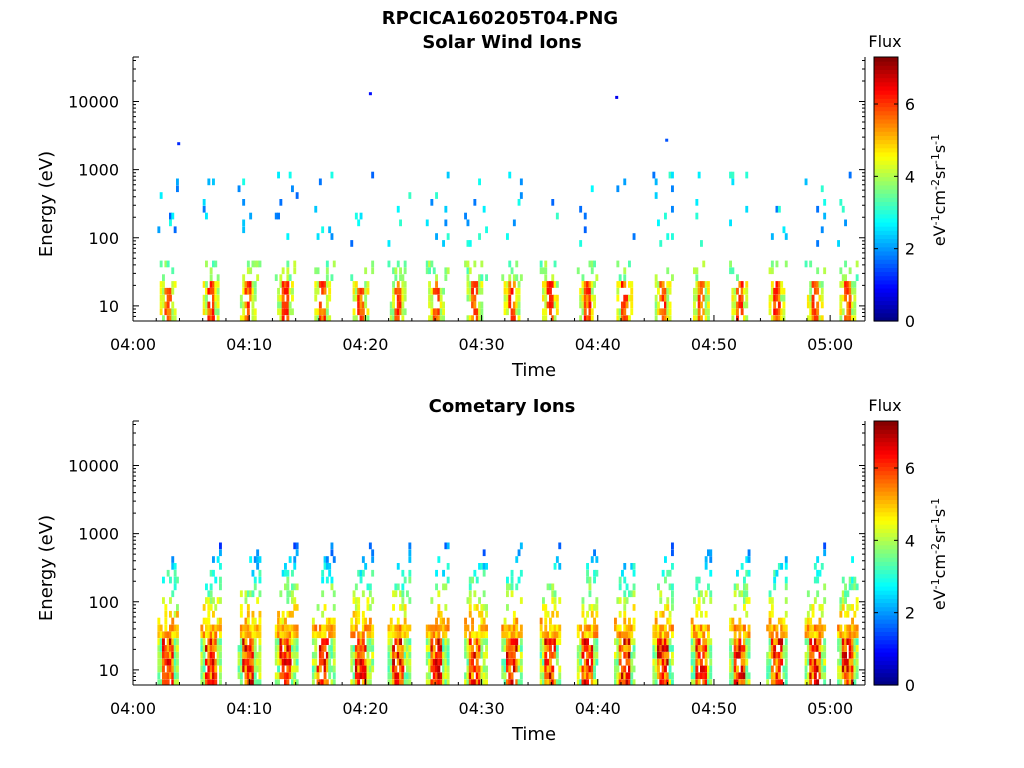 The height and width of the screenshot is (768, 1024). I want to click on unit-base: sr, so click(939, 535).